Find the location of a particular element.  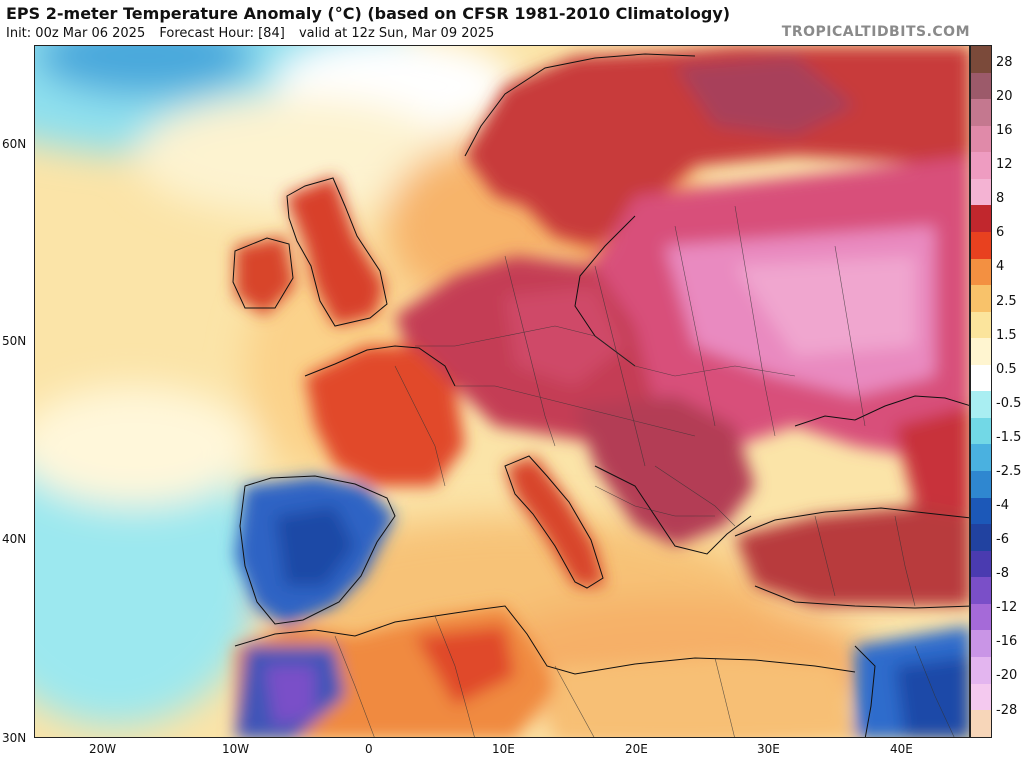

lon-label-10w: 10W is located at coordinates (236, 749).